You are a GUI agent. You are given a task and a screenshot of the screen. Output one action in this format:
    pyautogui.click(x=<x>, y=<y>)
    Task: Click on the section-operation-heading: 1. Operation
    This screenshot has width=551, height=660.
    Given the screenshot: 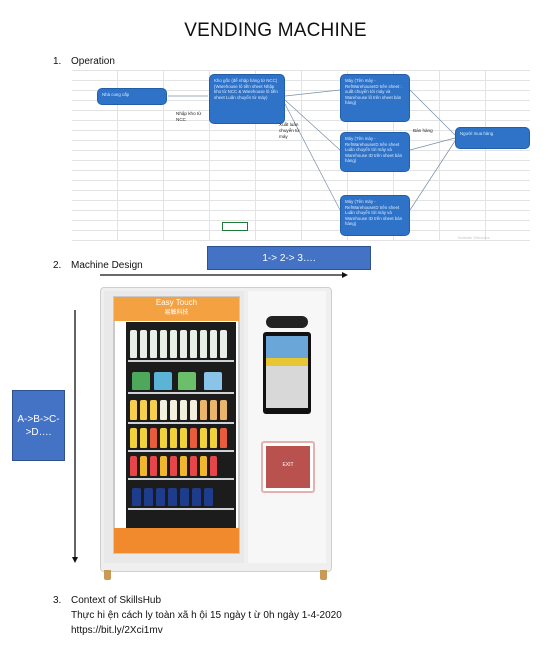 What is the action you would take?
    pyautogui.click(x=84, y=61)
    